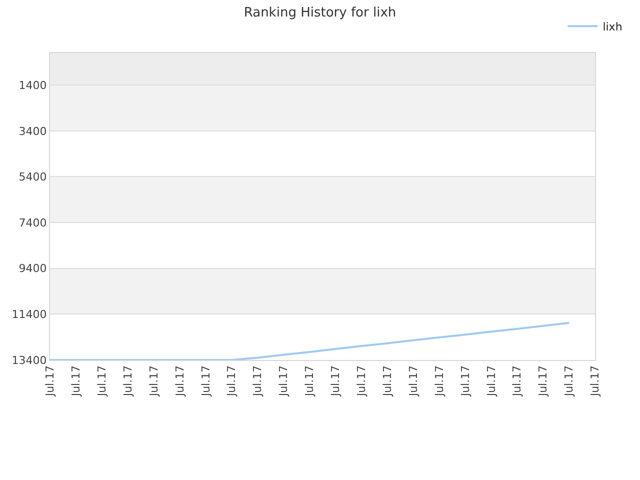 The width and height of the screenshot is (640, 480). What do you see at coordinates (32, 269) in the screenshot?
I see `y-tick-label: 9400` at bounding box center [32, 269].